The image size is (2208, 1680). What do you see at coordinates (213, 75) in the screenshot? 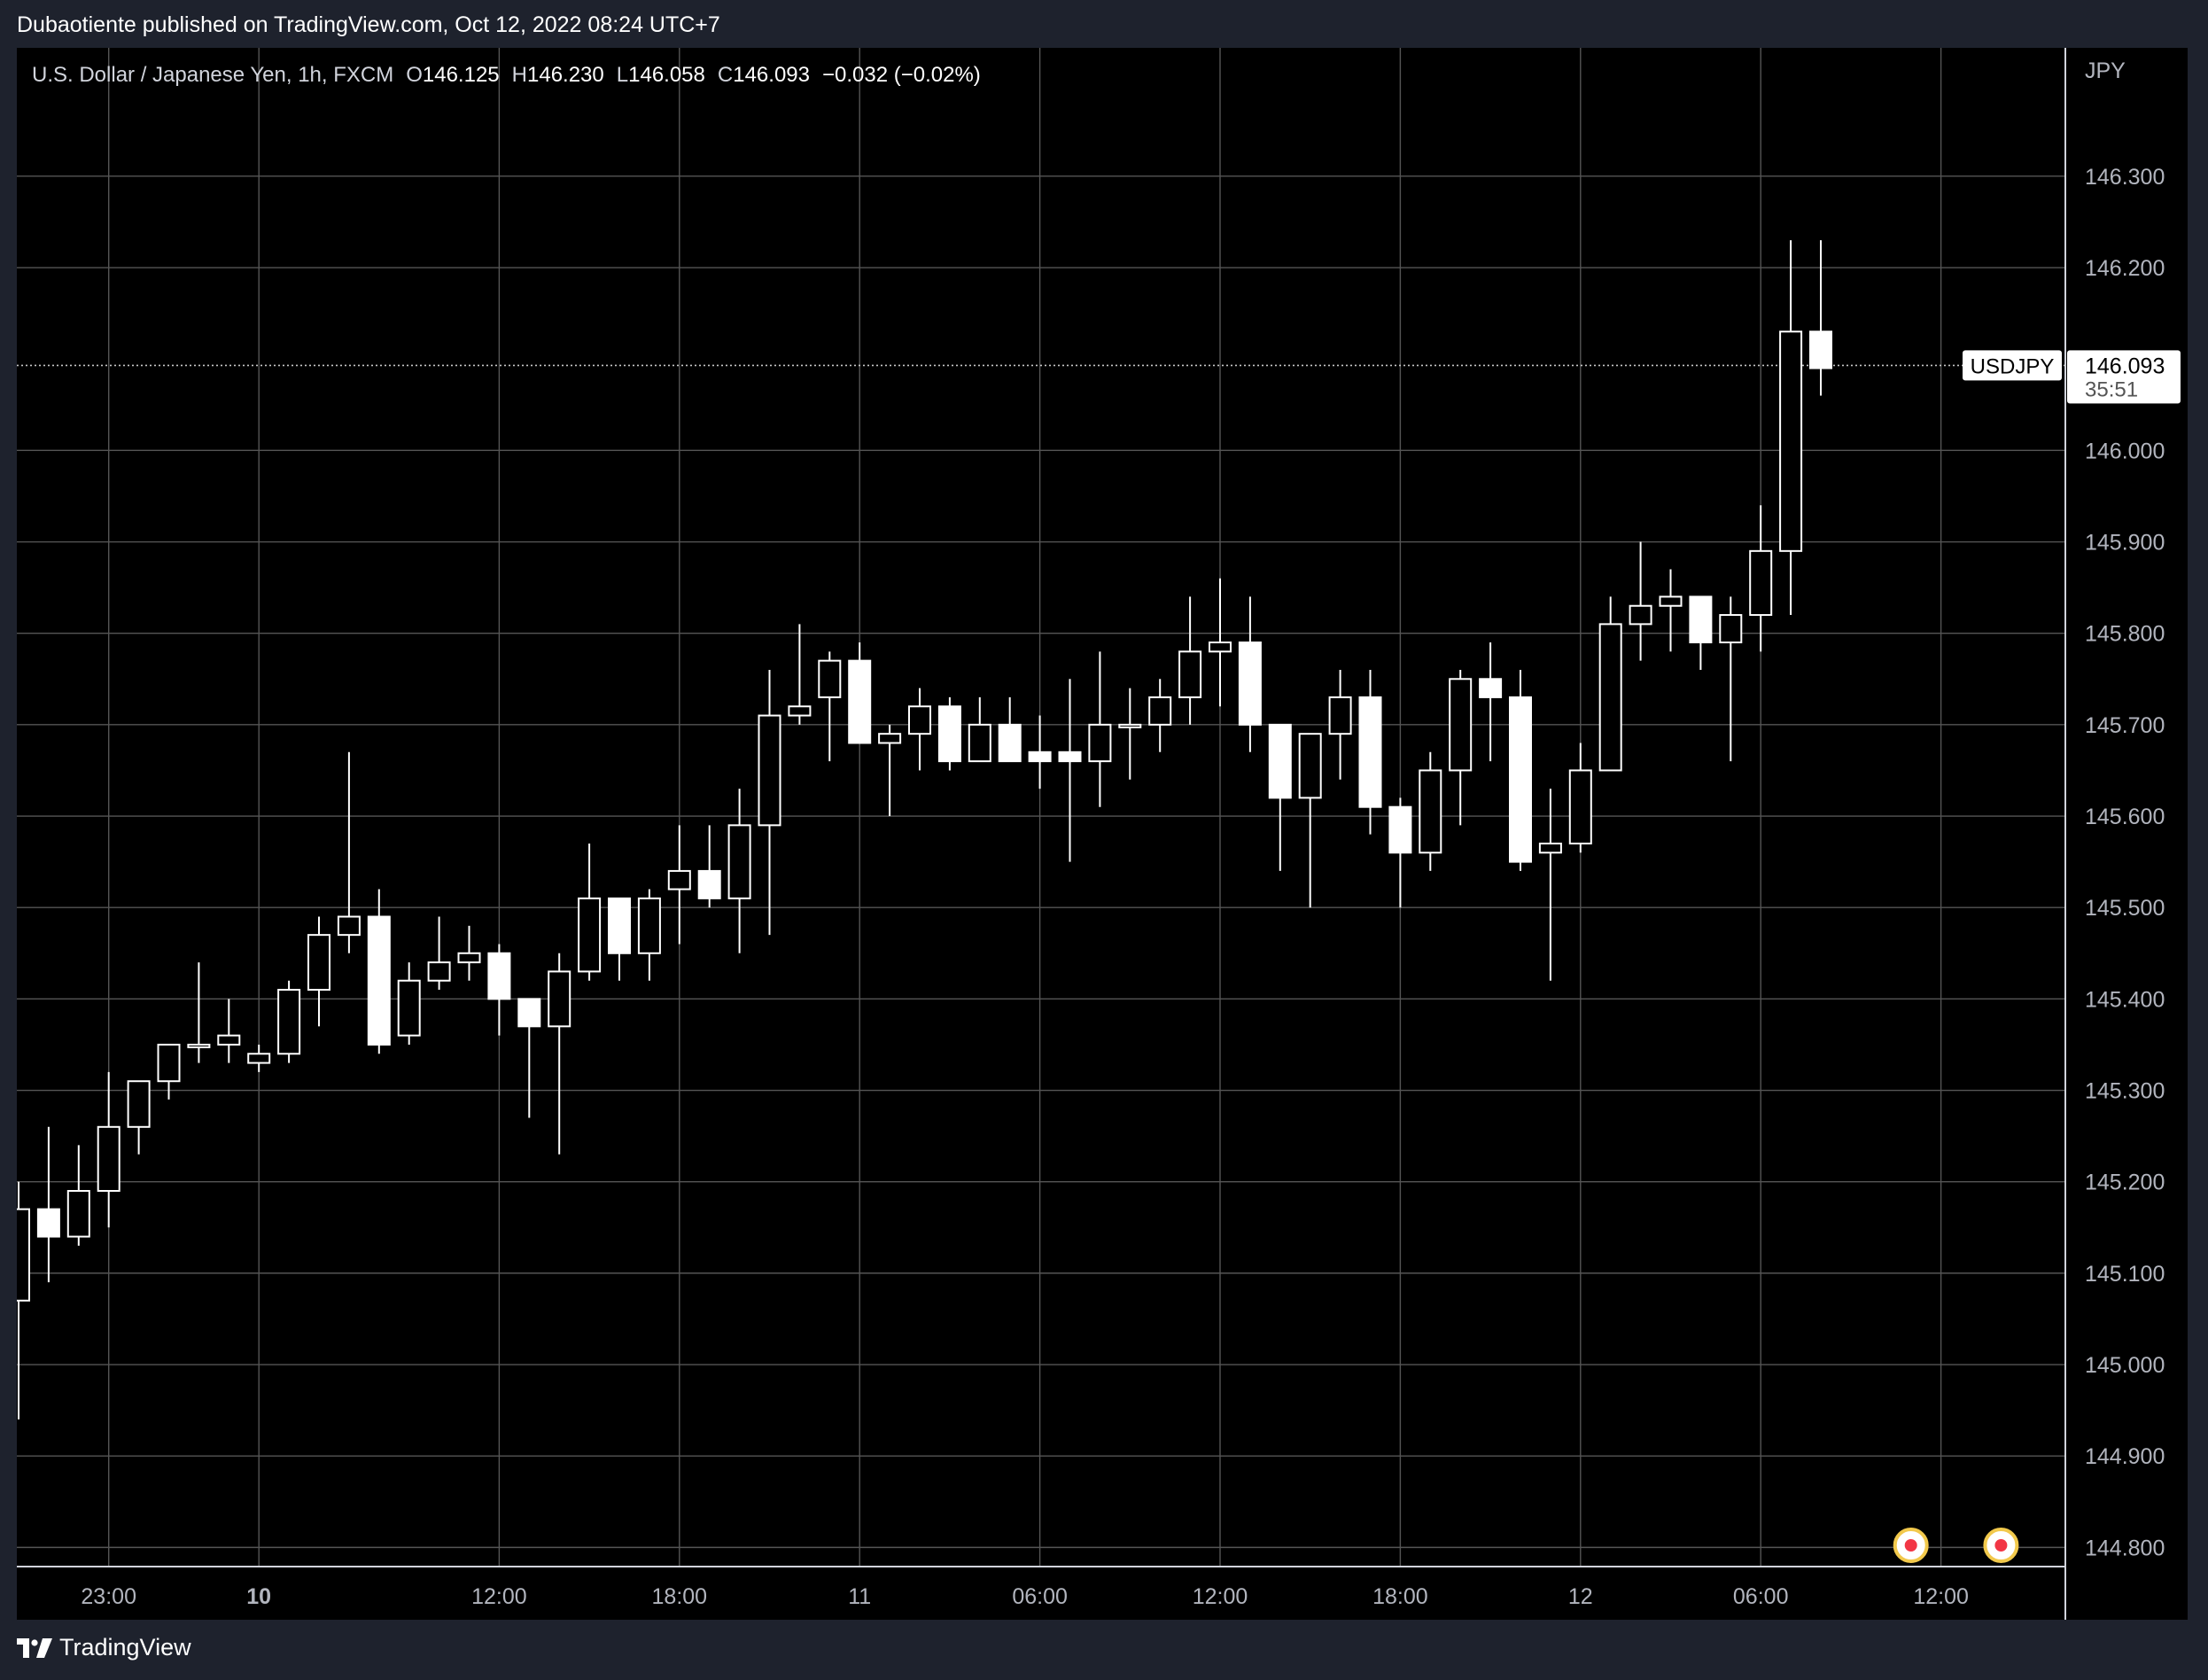
I see `symbol-description: U.S. Dollar / Japanese Yen, 1h, FXCM` at bounding box center [213, 75].